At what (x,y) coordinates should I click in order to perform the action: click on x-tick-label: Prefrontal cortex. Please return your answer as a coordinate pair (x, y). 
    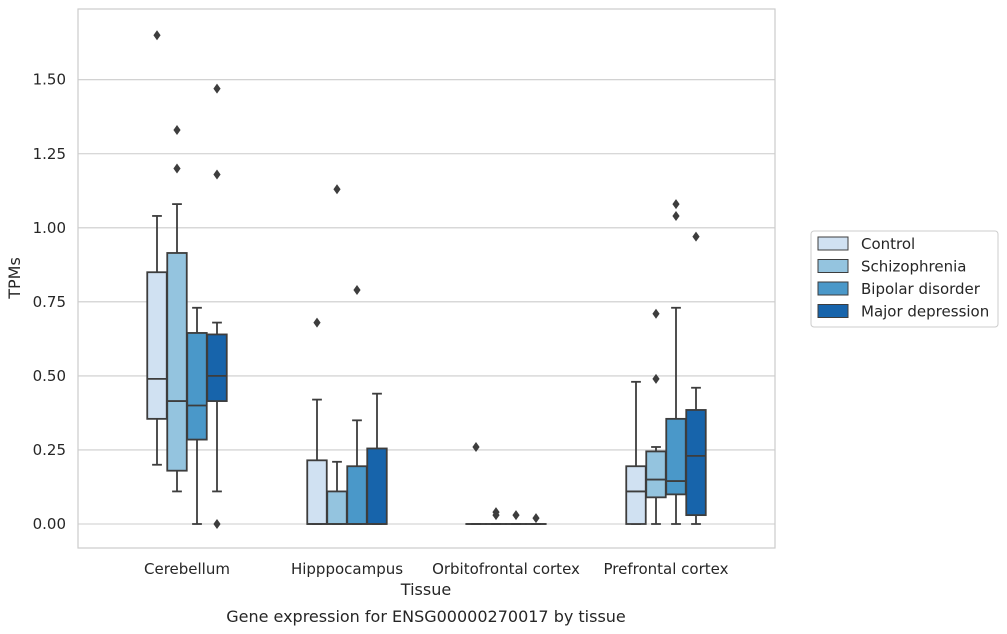
    Looking at the image, I should click on (666, 569).